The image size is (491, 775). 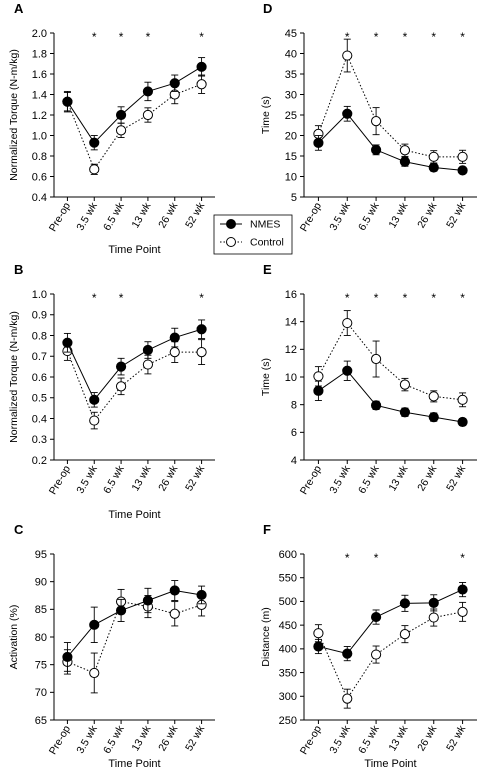 What do you see at coordinates (288, 721) in the screenshot?
I see `y-tick-label: 250` at bounding box center [288, 721].